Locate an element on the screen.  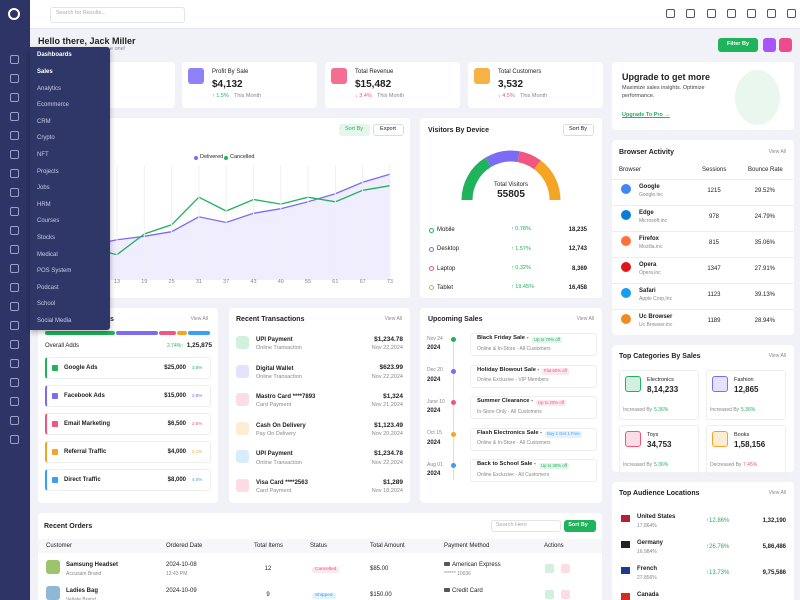
country-share: 17.864% is located at coordinates (647, 525).